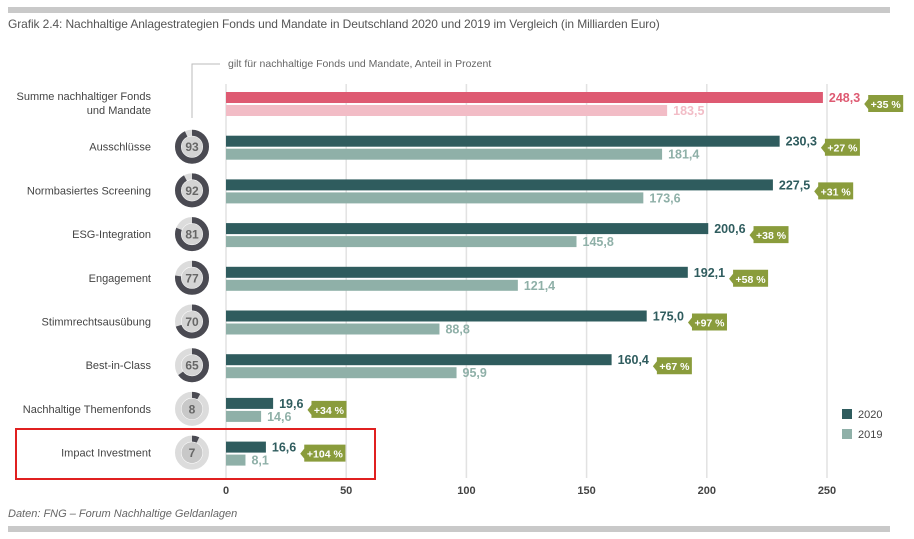  I want to click on donut-share-label: 81, so click(192, 235).